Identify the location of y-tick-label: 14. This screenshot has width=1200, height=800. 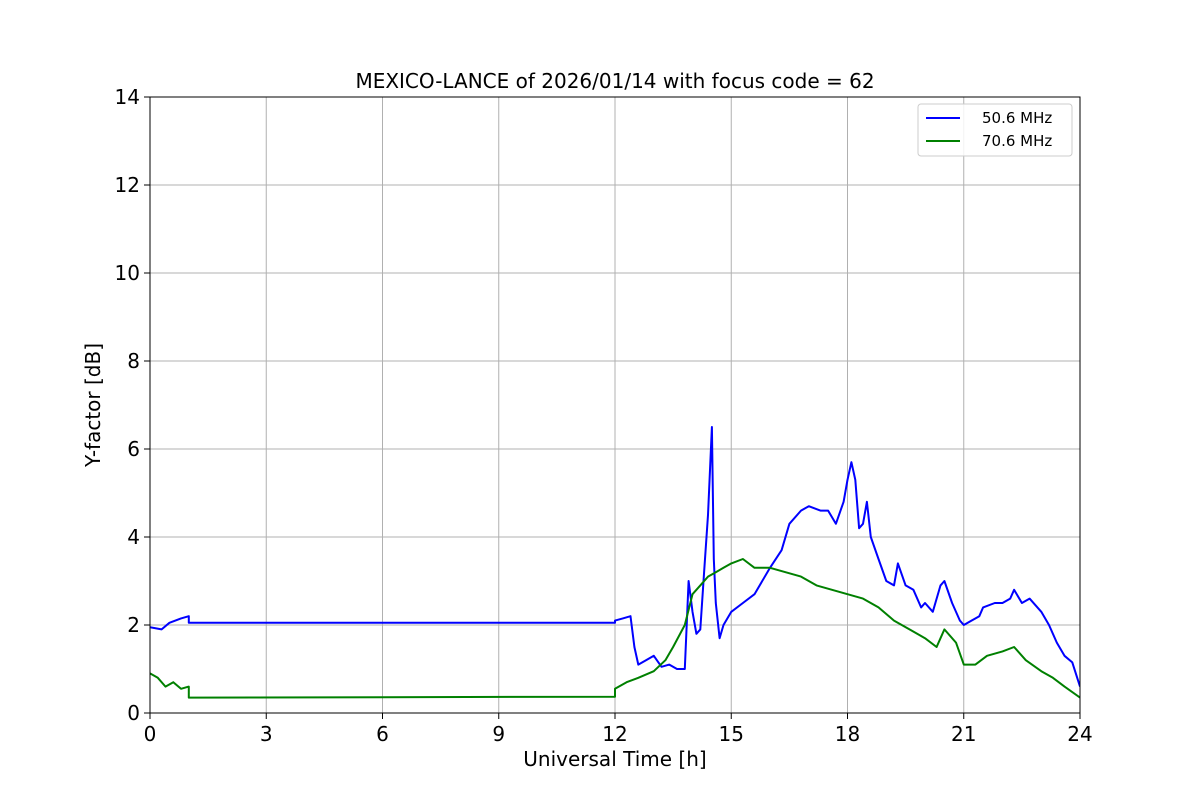
(127, 97).